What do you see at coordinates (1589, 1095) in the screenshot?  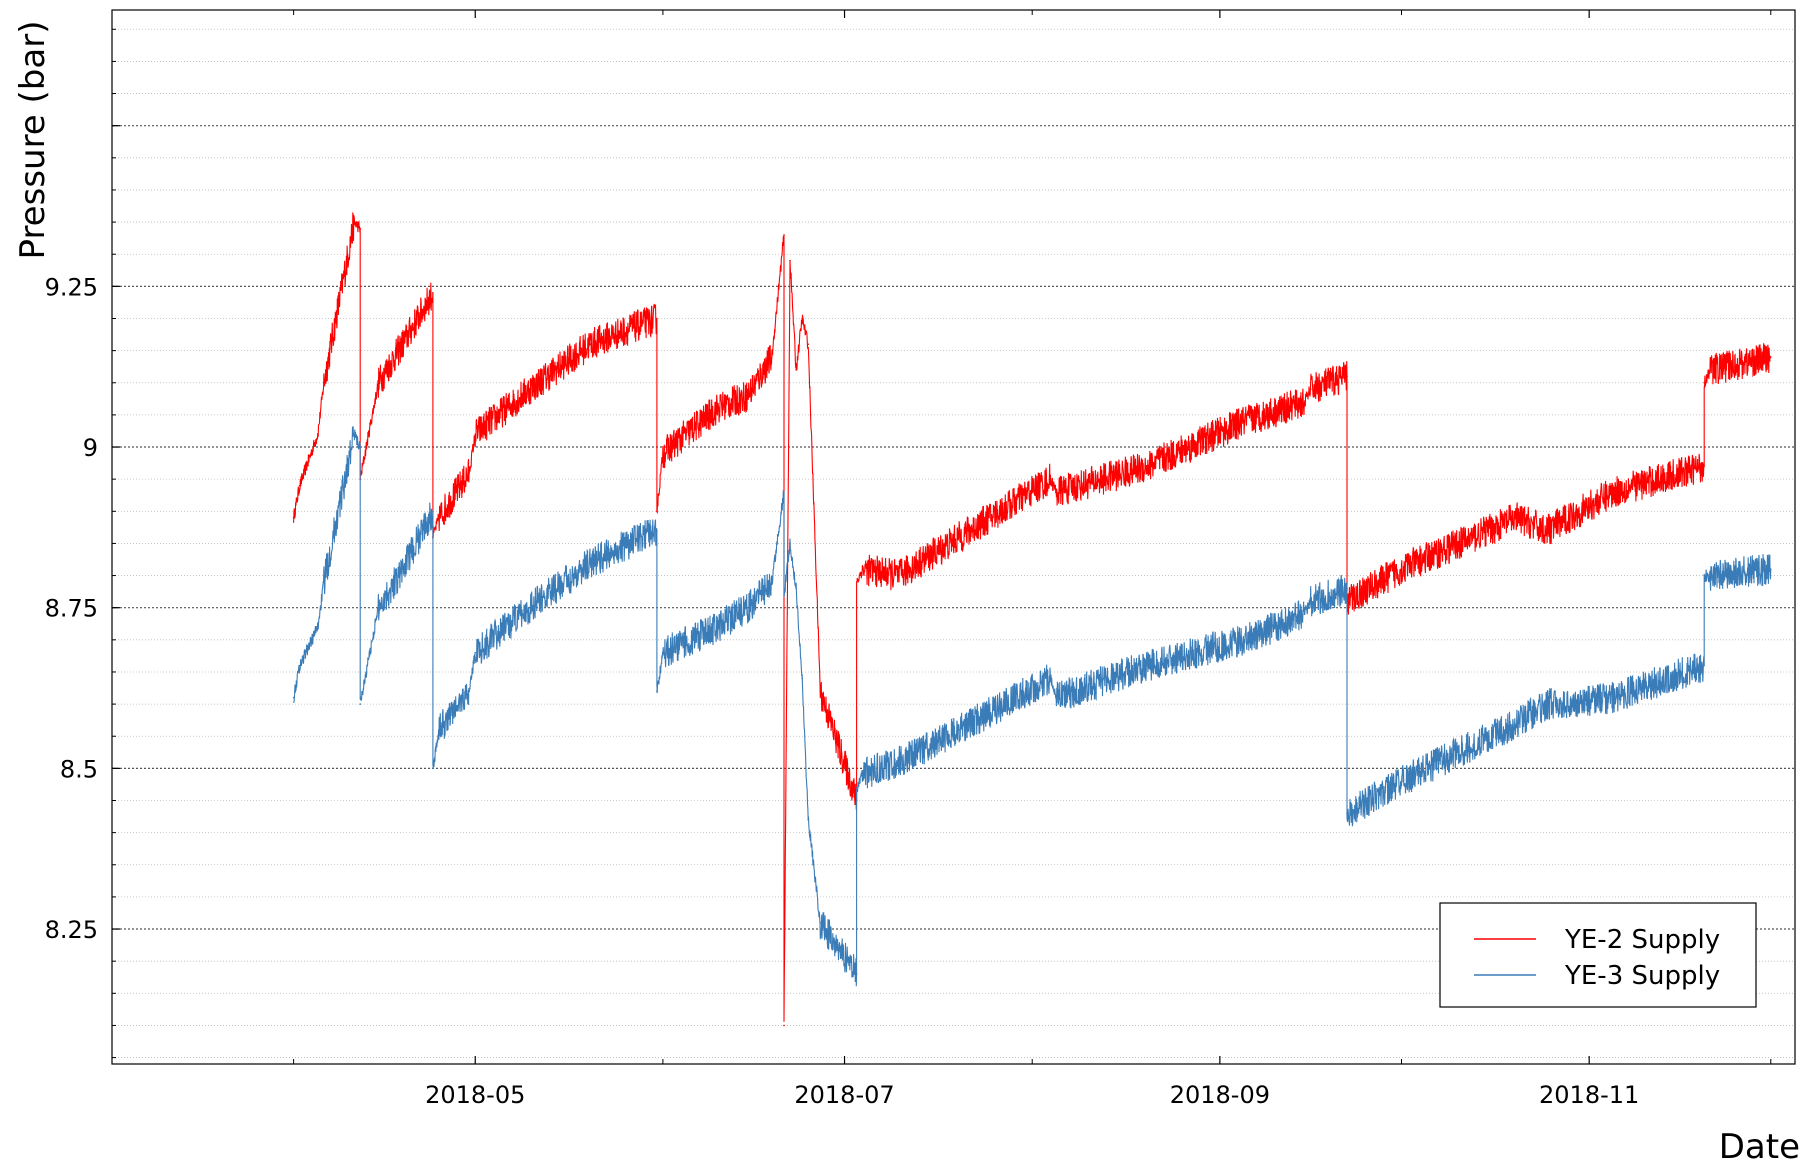 I see `x-tick-label: 2018-11` at bounding box center [1589, 1095].